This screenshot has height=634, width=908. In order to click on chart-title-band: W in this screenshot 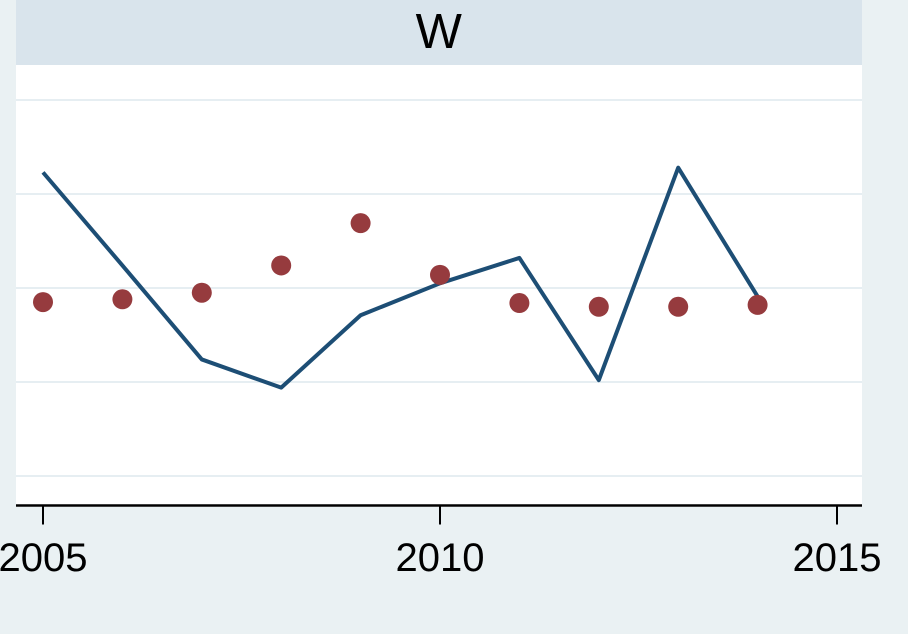, I will do `click(439, 32)`.